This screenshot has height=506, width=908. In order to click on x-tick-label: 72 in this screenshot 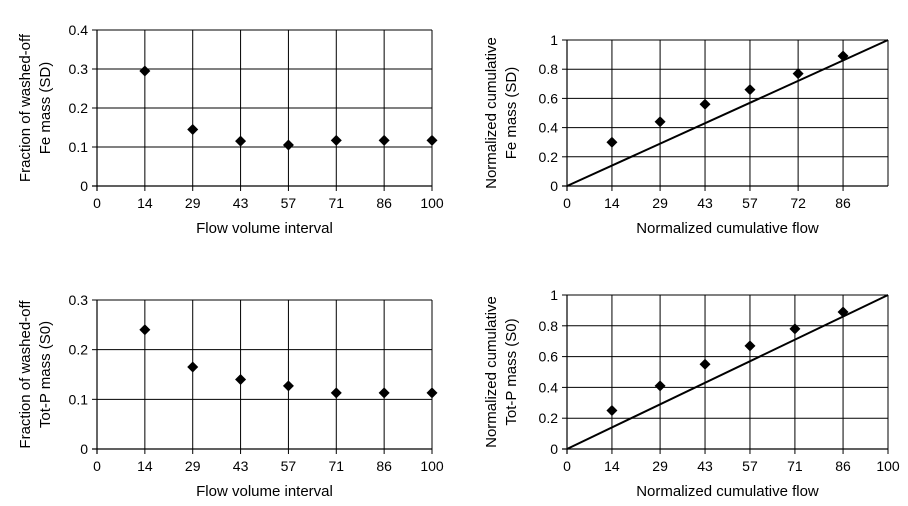, I will do `click(798, 203)`.